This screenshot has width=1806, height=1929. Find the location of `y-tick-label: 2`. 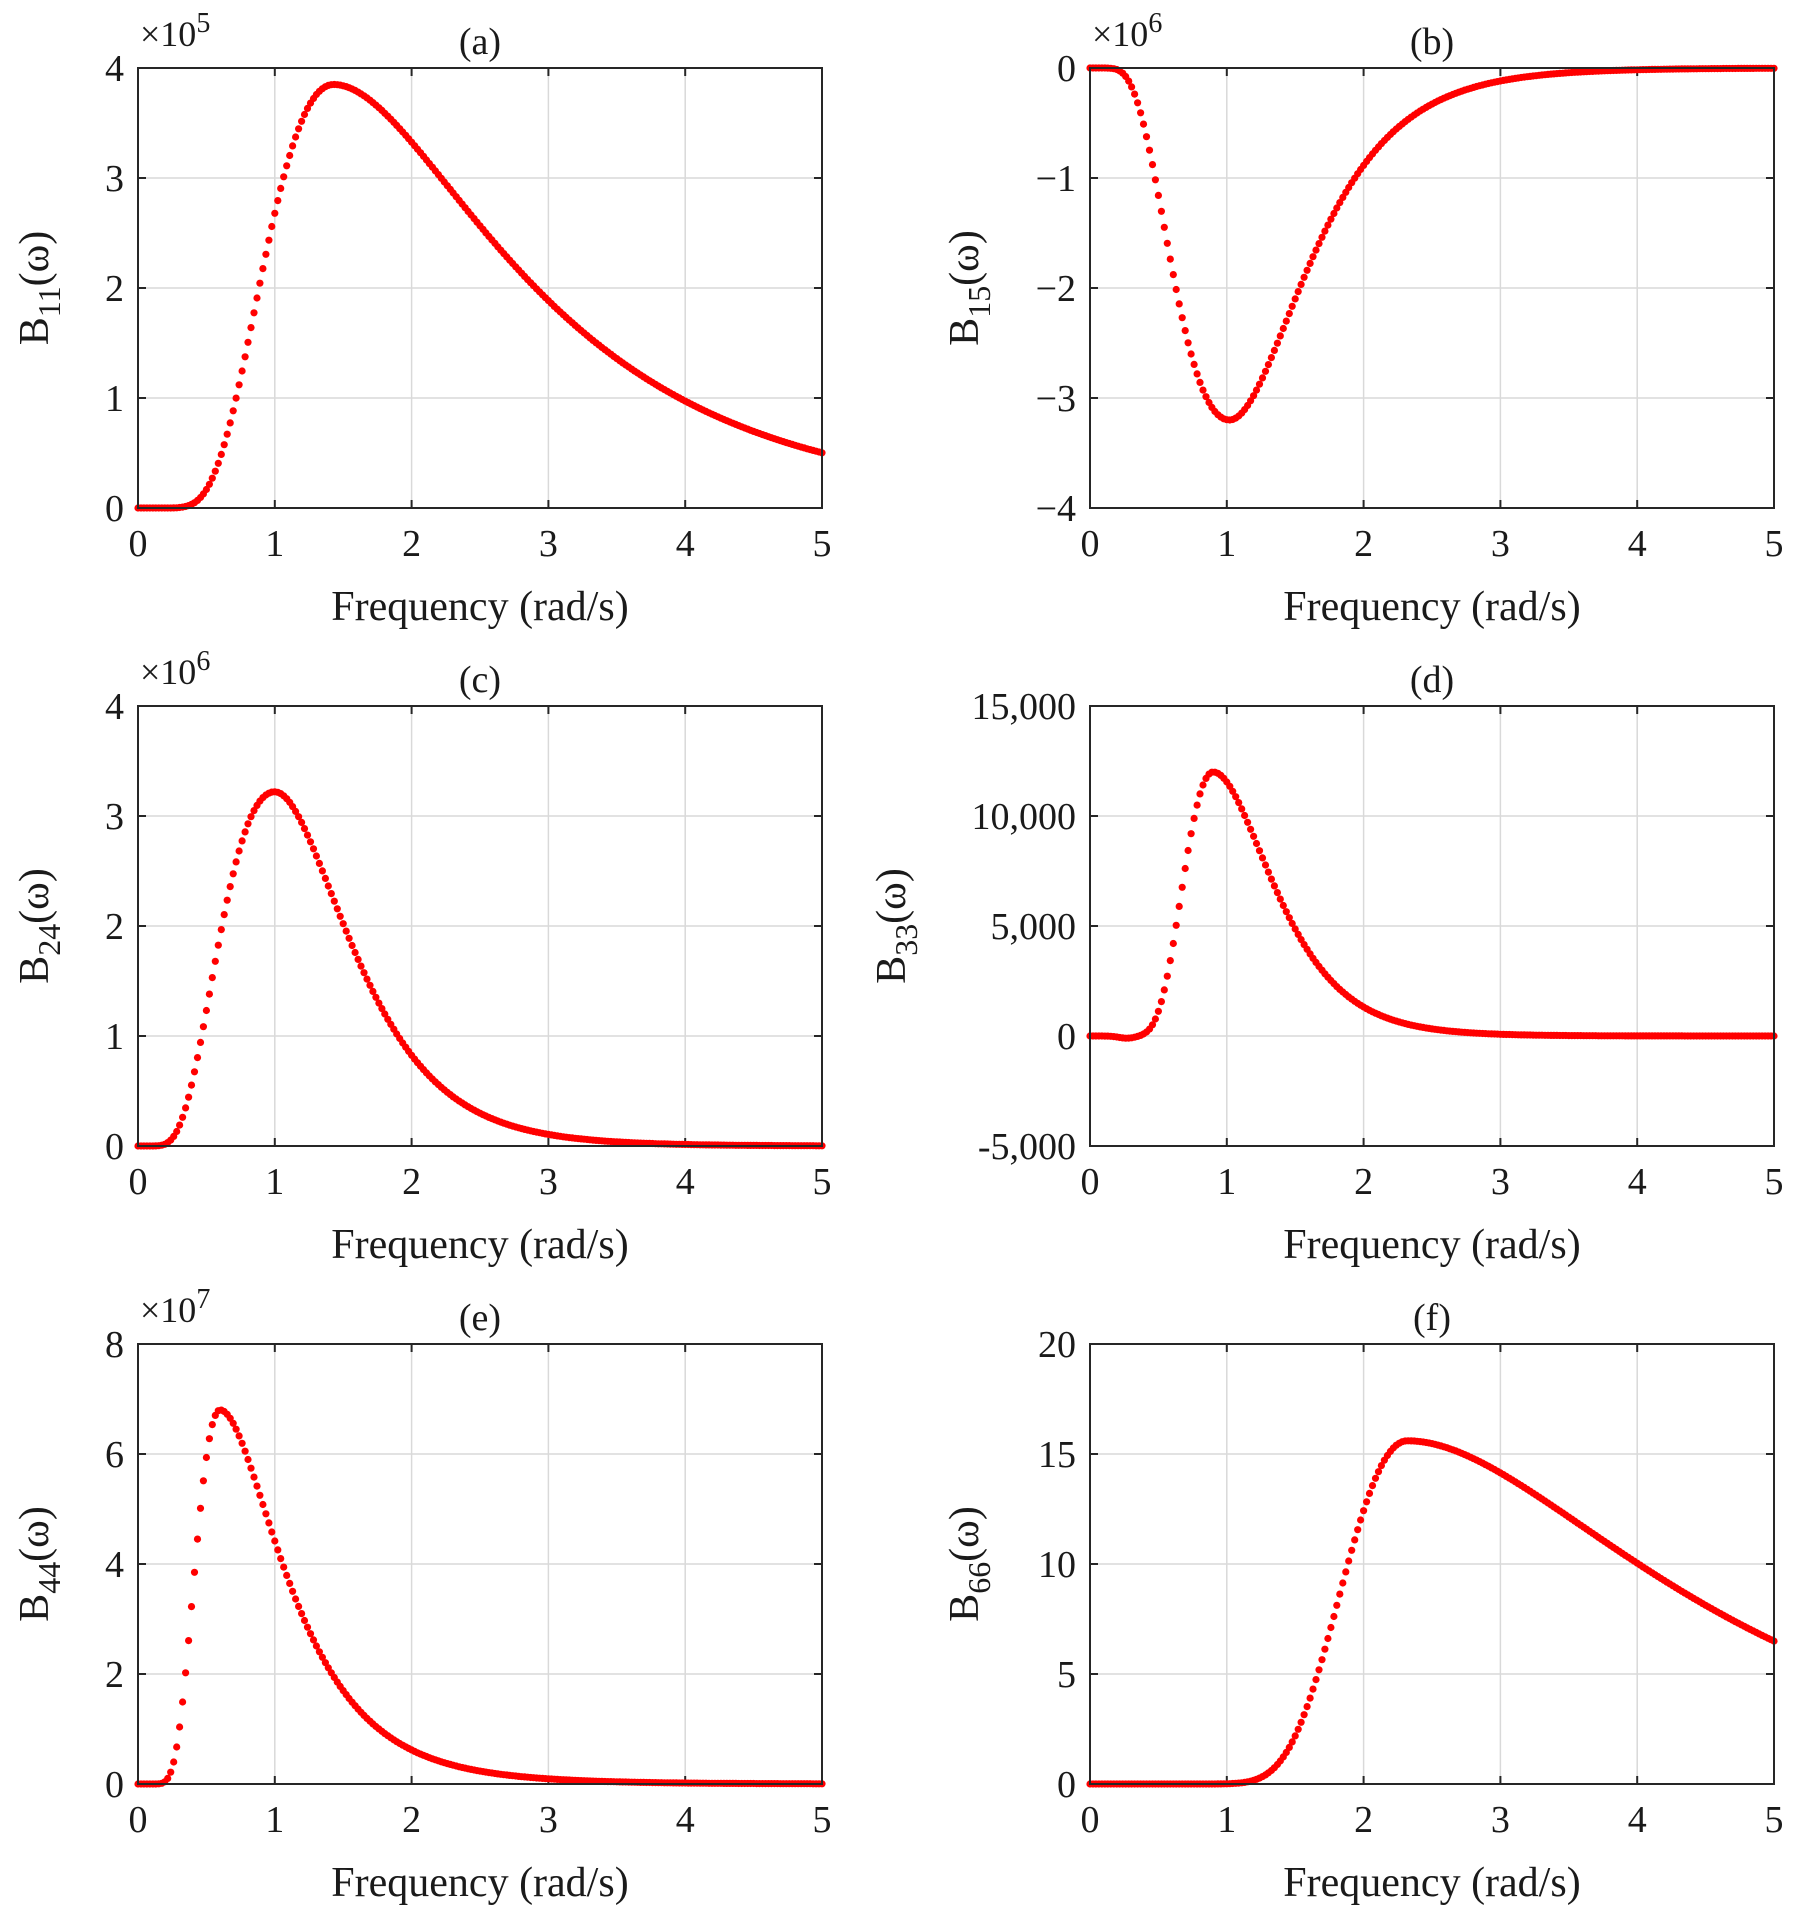

y-tick-label: 2 is located at coordinates (114, 289).